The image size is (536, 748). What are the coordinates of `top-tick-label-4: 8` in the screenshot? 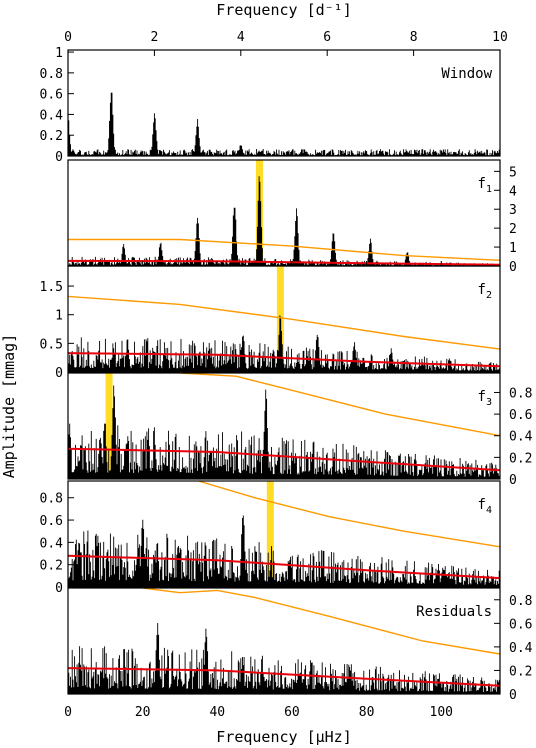 It's located at (414, 37).